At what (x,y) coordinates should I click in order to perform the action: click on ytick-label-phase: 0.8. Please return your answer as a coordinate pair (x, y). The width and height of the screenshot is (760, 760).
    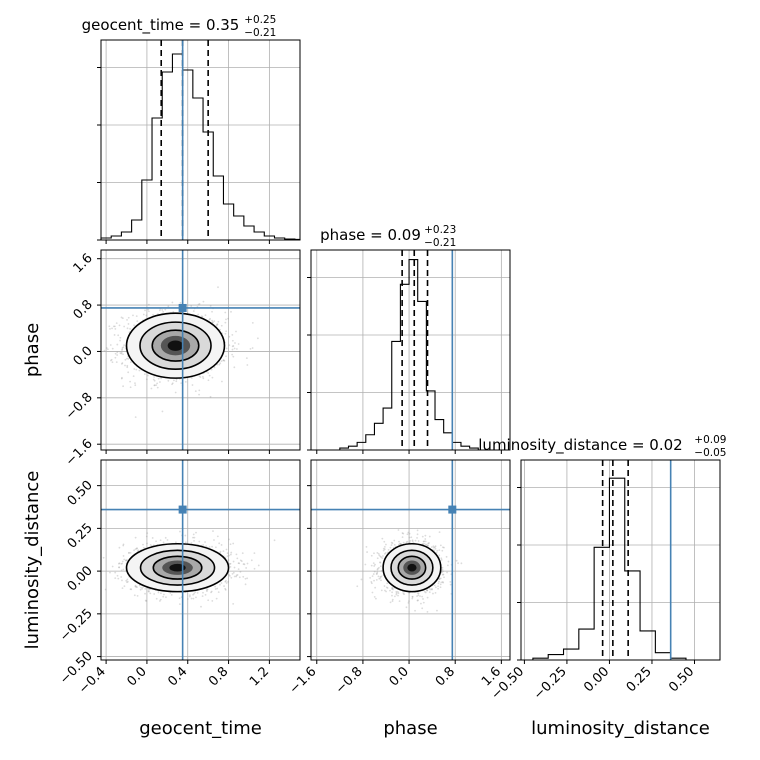
    Looking at the image, I should click on (83, 309).